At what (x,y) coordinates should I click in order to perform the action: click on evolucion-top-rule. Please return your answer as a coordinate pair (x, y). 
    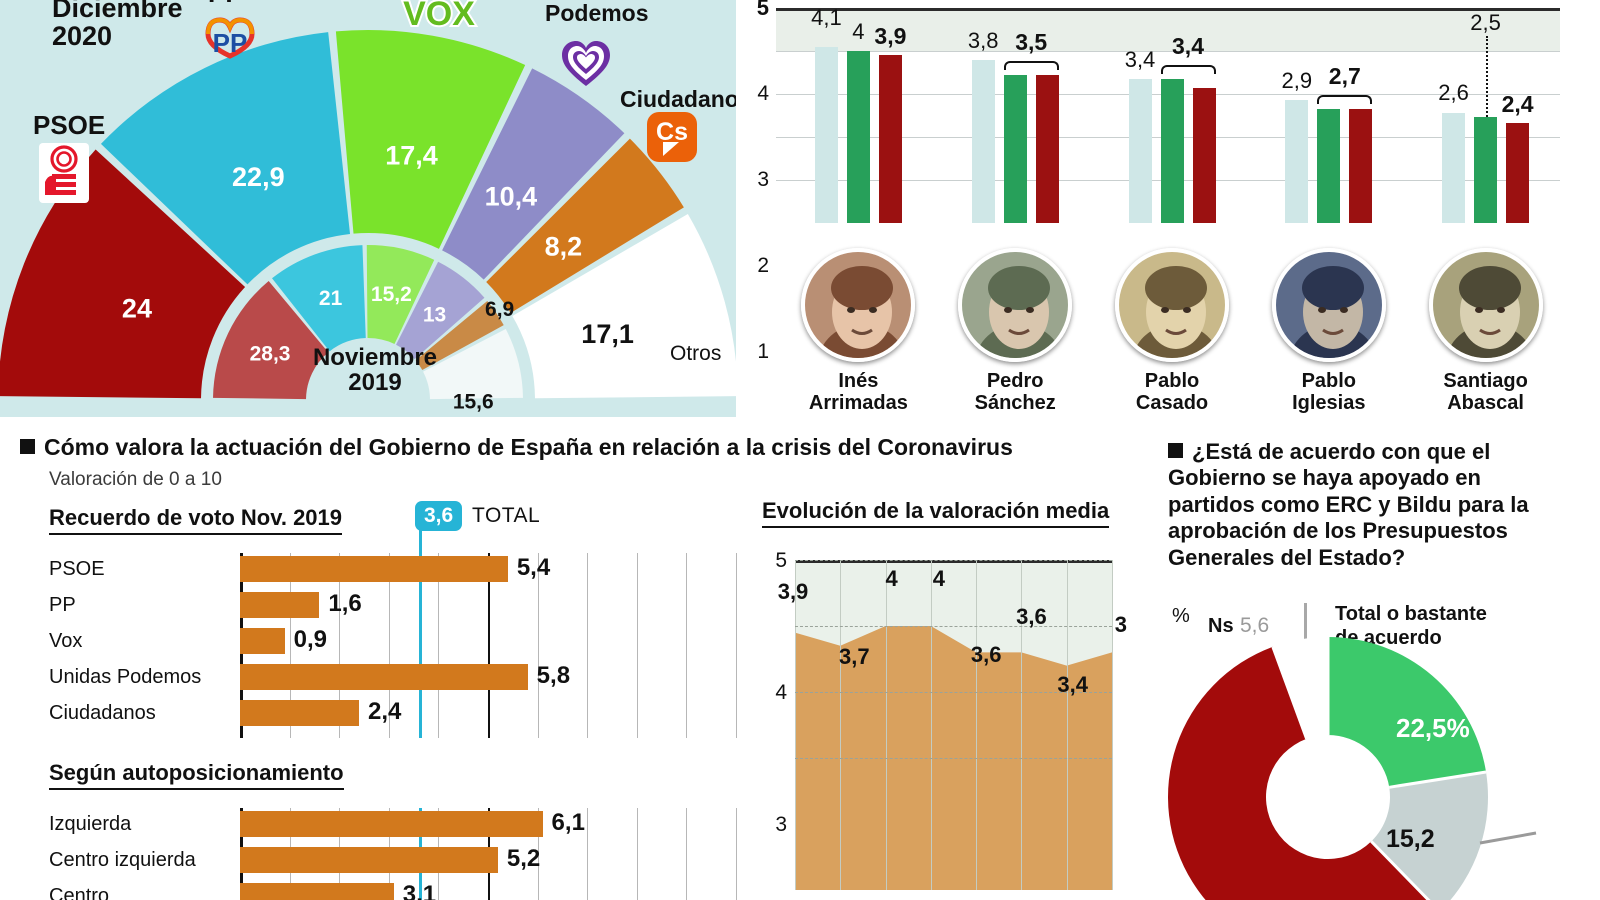
    Looking at the image, I should click on (953, 561).